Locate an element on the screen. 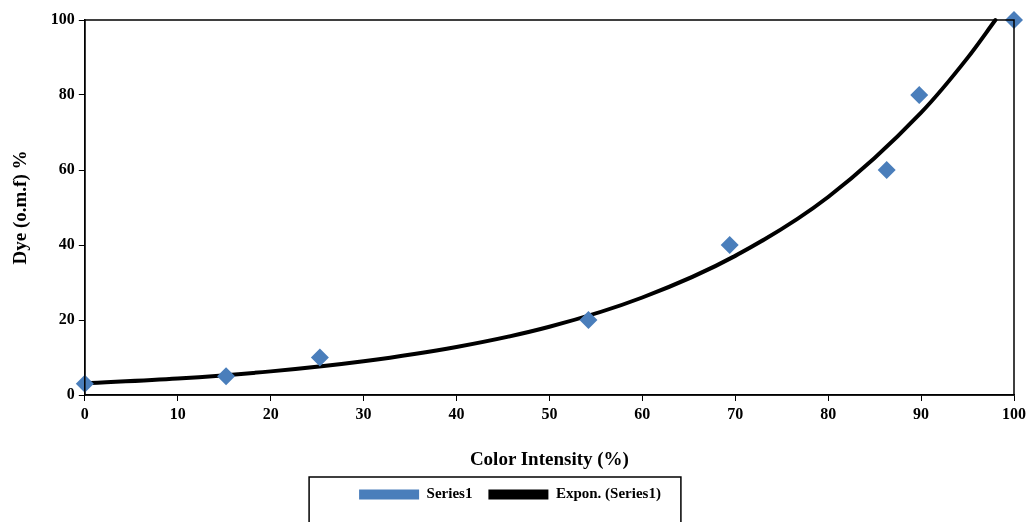  x-tick-label: 100 is located at coordinates (1014, 413).